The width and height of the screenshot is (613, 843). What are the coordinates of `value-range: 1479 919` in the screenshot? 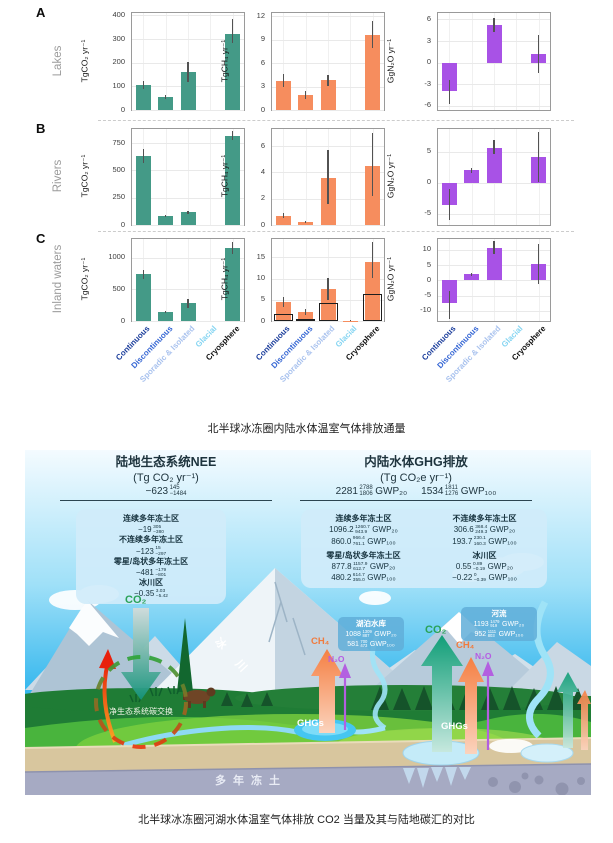 It's located at (495, 623).